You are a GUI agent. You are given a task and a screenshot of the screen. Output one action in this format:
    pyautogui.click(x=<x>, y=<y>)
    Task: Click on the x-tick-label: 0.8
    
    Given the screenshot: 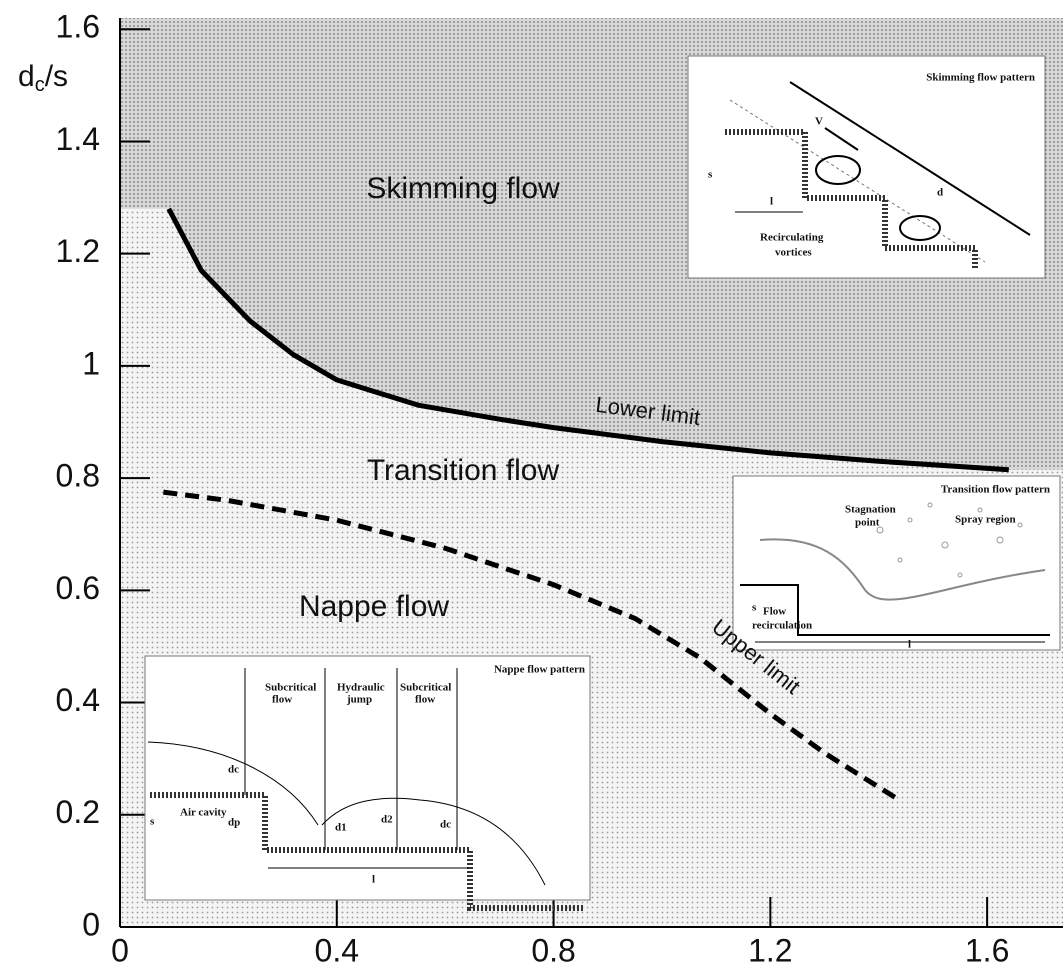 What is the action you would take?
    pyautogui.click(x=553, y=950)
    